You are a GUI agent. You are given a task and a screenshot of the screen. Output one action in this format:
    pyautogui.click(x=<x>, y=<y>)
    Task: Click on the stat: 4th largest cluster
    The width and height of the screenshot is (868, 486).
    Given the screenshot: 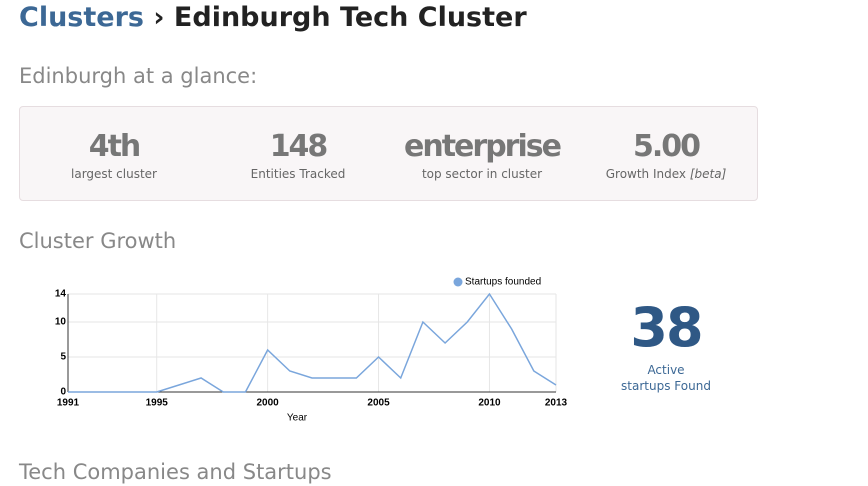 What is the action you would take?
    pyautogui.click(x=114, y=155)
    